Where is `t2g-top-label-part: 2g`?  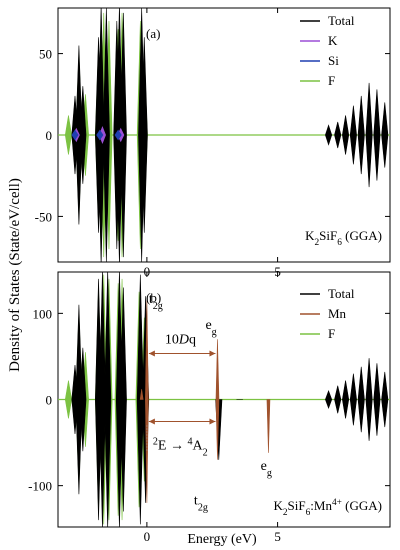
t2g-top-label-part: 2g is located at coordinates (158, 306).